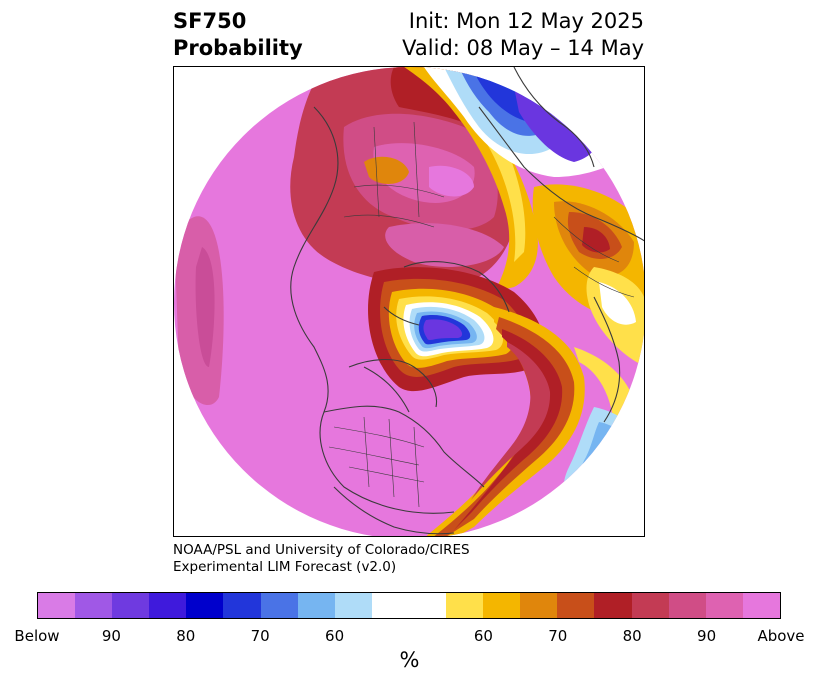 Image resolution: width=819 pixels, height=686 pixels. I want to click on credit-line-2: Experimental LIM Forecast (v2.0), so click(285, 567).